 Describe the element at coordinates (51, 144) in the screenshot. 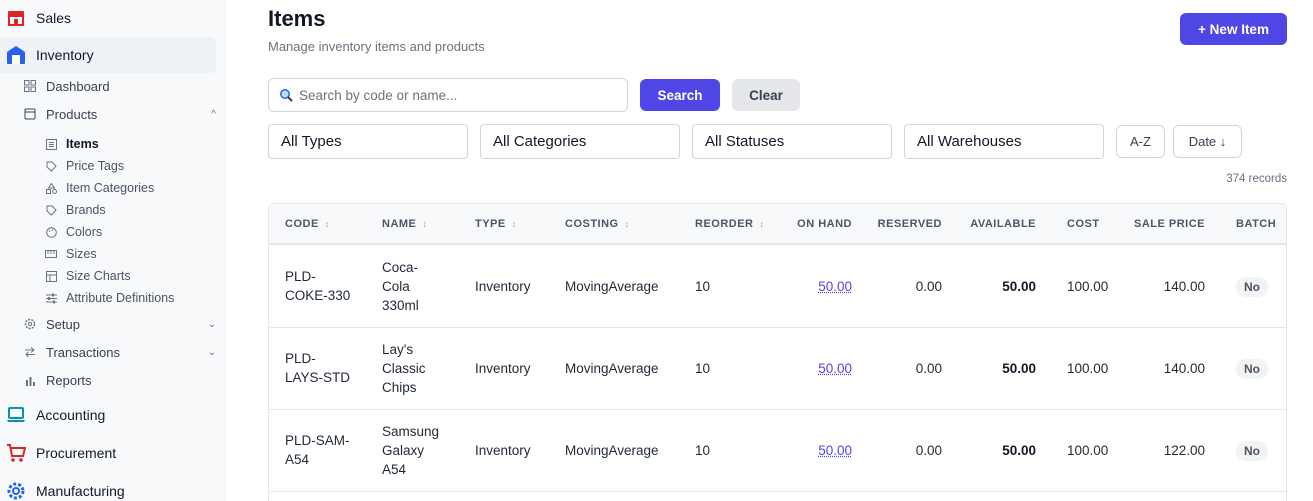

I see `list-icon` at that location.